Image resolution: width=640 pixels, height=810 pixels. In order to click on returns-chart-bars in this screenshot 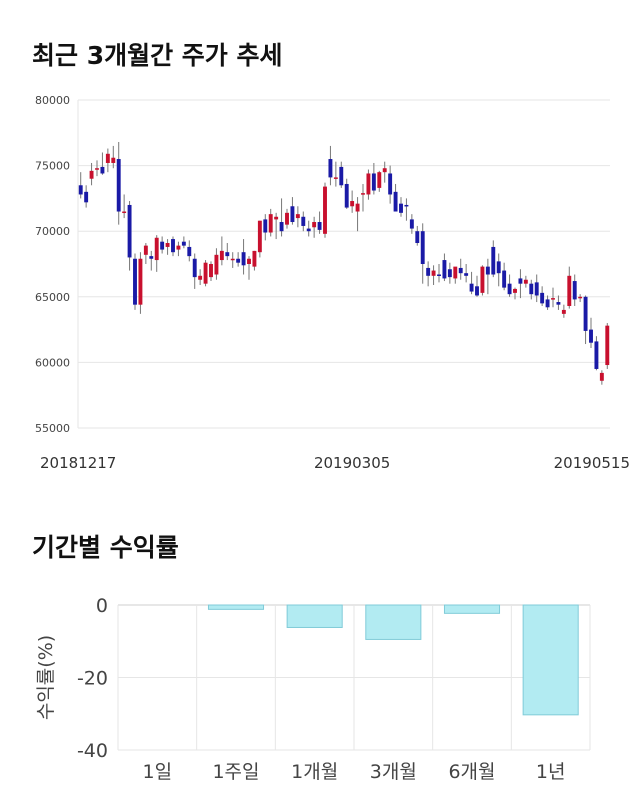, I will do `click(393, 660)`.